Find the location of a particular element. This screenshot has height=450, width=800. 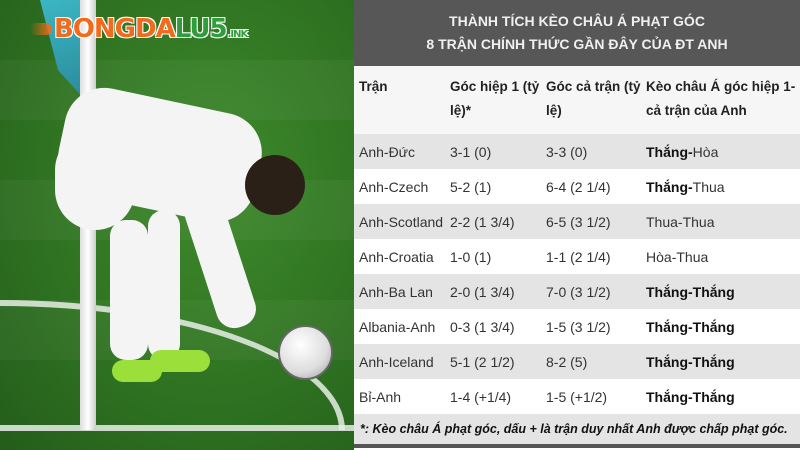

cell-first-half: 3-1 (0) is located at coordinates (471, 151).